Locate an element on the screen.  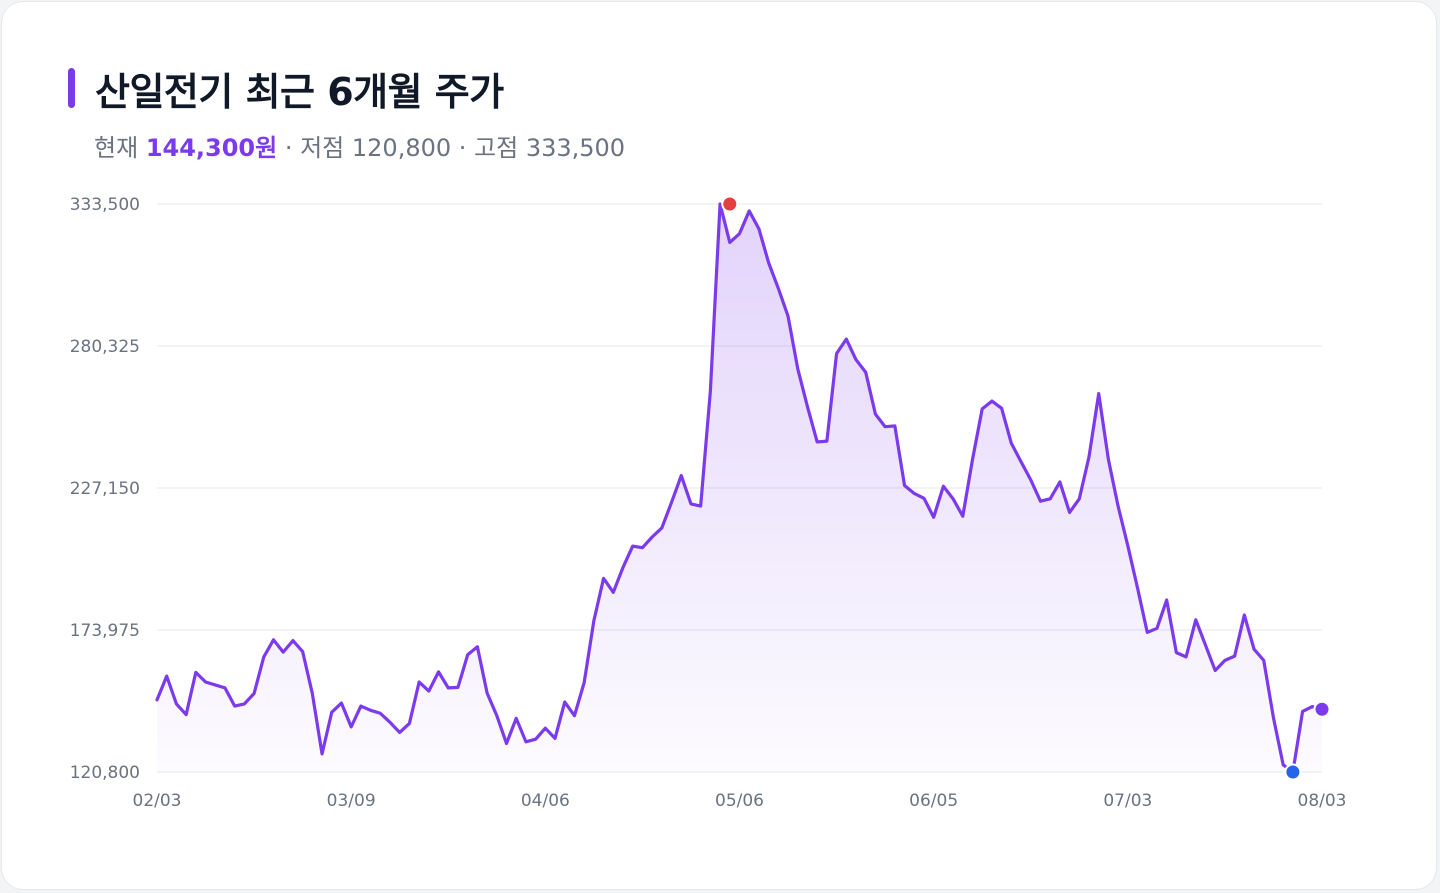
current-label: 현재 is located at coordinates (116, 148).